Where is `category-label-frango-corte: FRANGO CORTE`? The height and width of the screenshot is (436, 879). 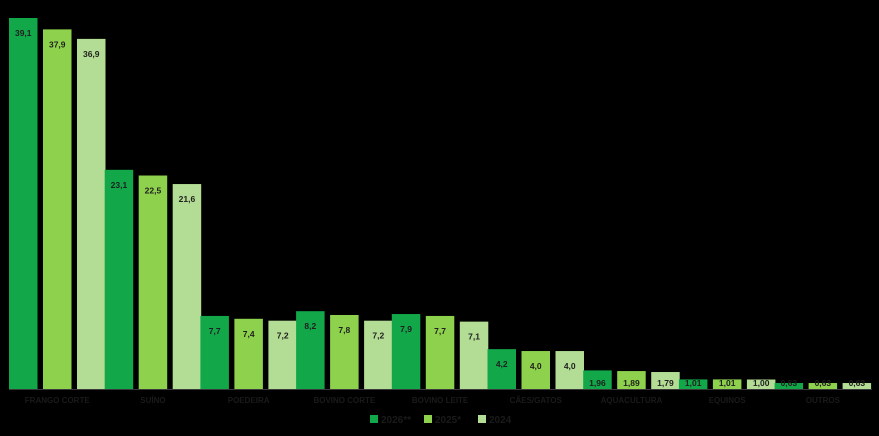
category-label-frango-corte: FRANGO CORTE is located at coordinates (58, 400).